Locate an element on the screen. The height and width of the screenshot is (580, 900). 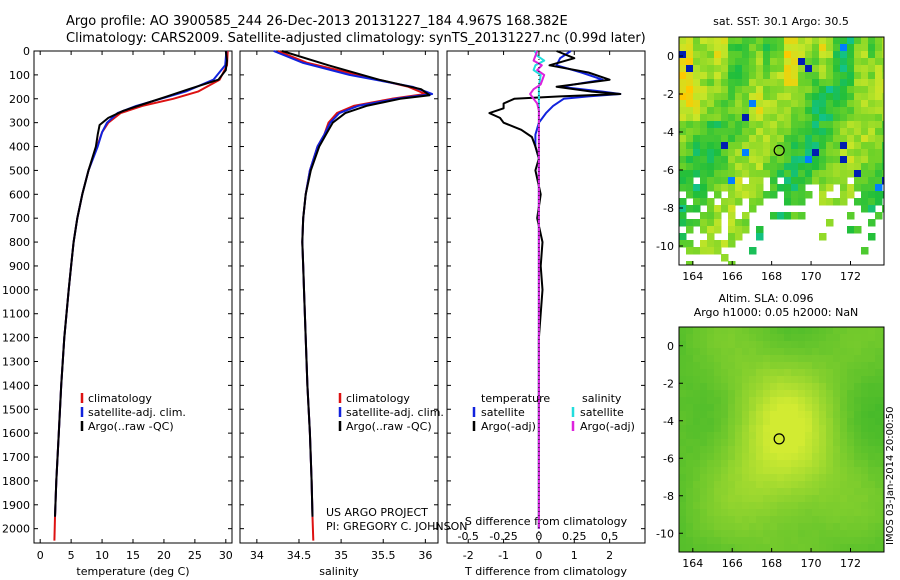
y-tick-label: 600 is located at coordinates (19, 194).